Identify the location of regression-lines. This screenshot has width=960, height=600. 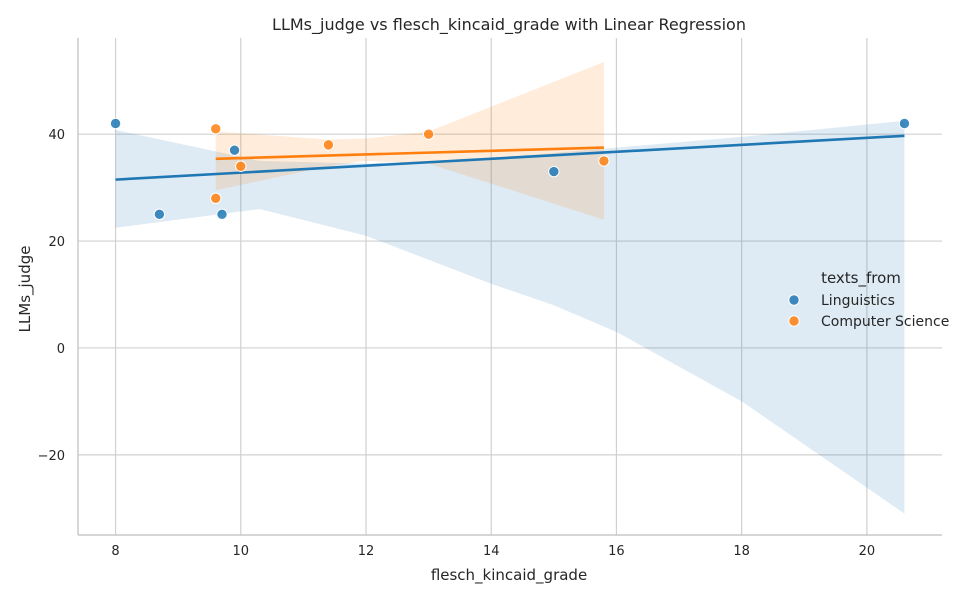
(510, 157).